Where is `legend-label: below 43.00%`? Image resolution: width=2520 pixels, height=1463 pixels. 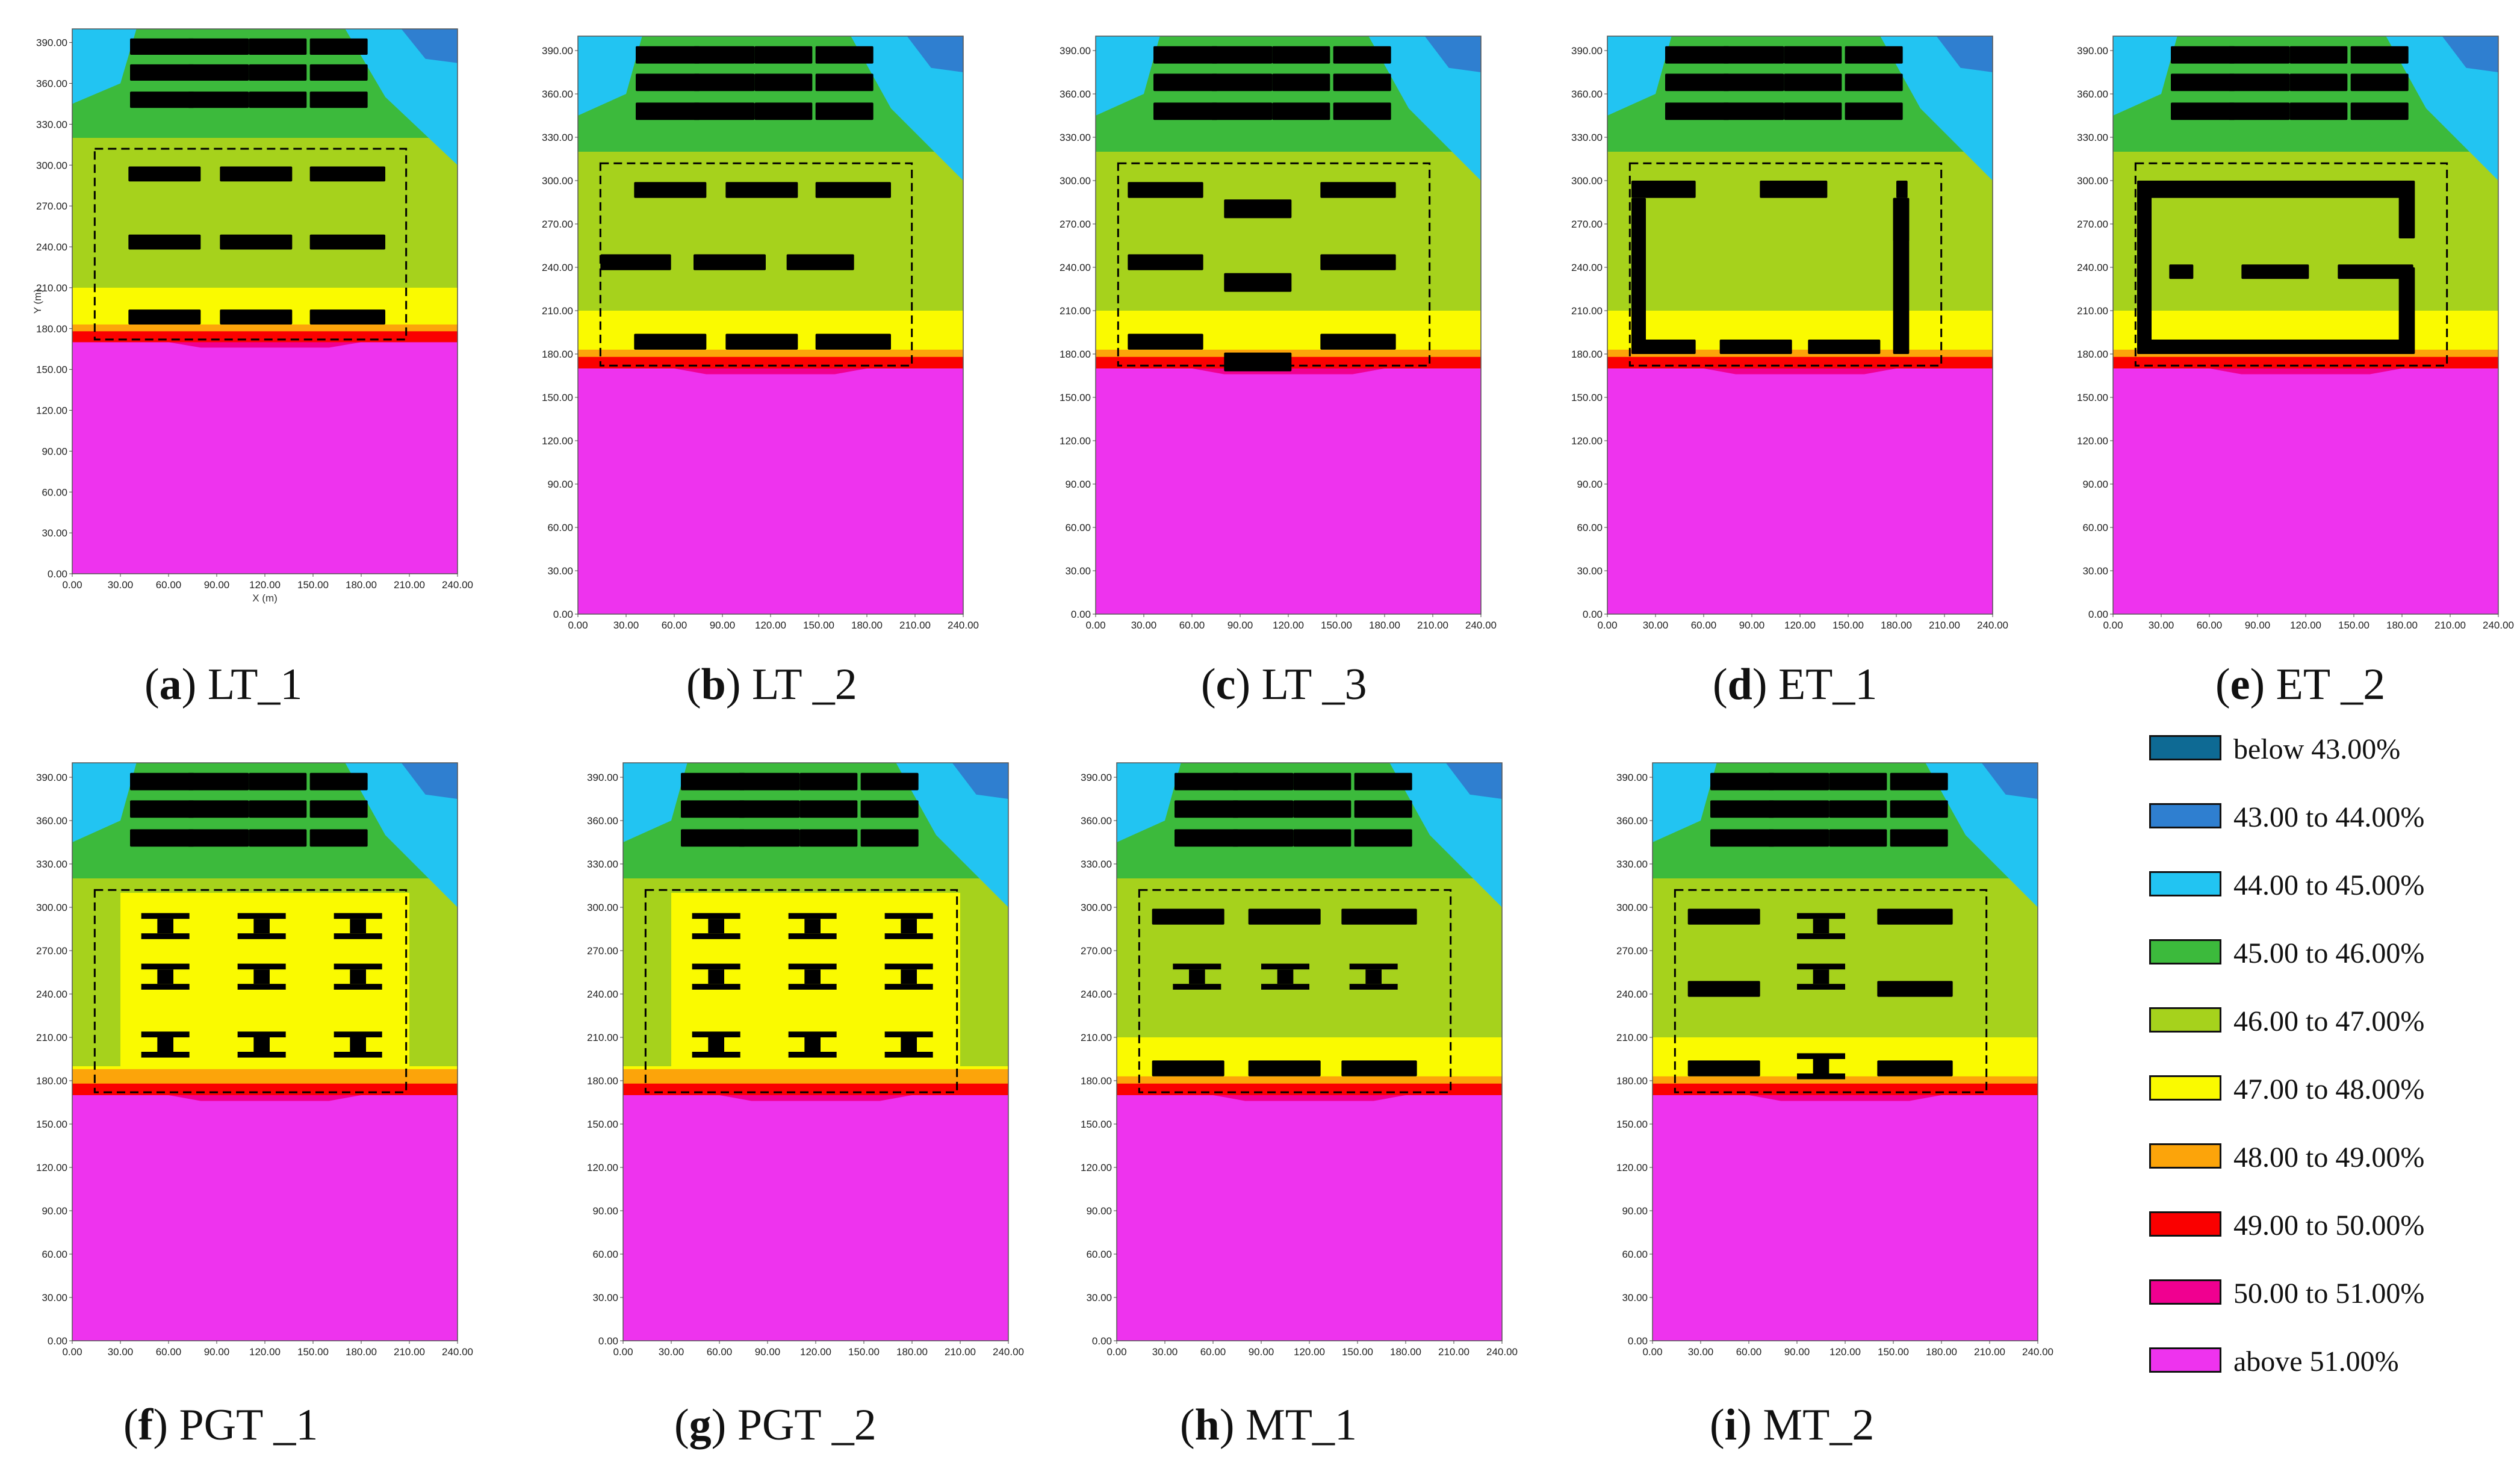 legend-label: below 43.00% is located at coordinates (2317, 749).